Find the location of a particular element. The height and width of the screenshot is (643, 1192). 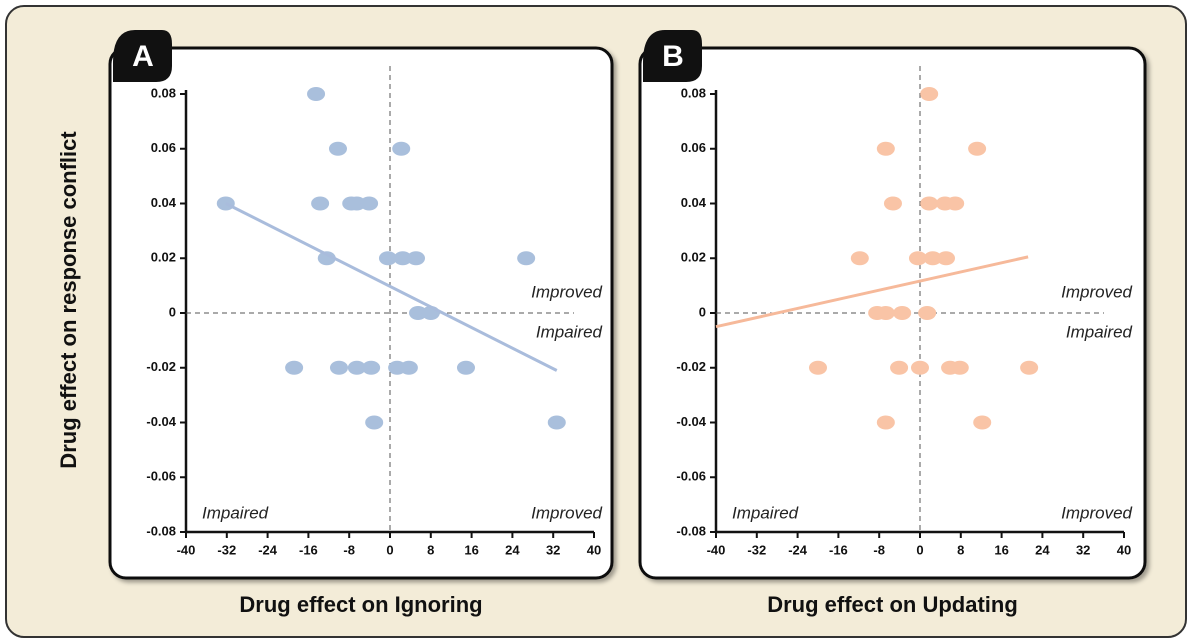

panel-letter: A is located at coordinates (143, 56).